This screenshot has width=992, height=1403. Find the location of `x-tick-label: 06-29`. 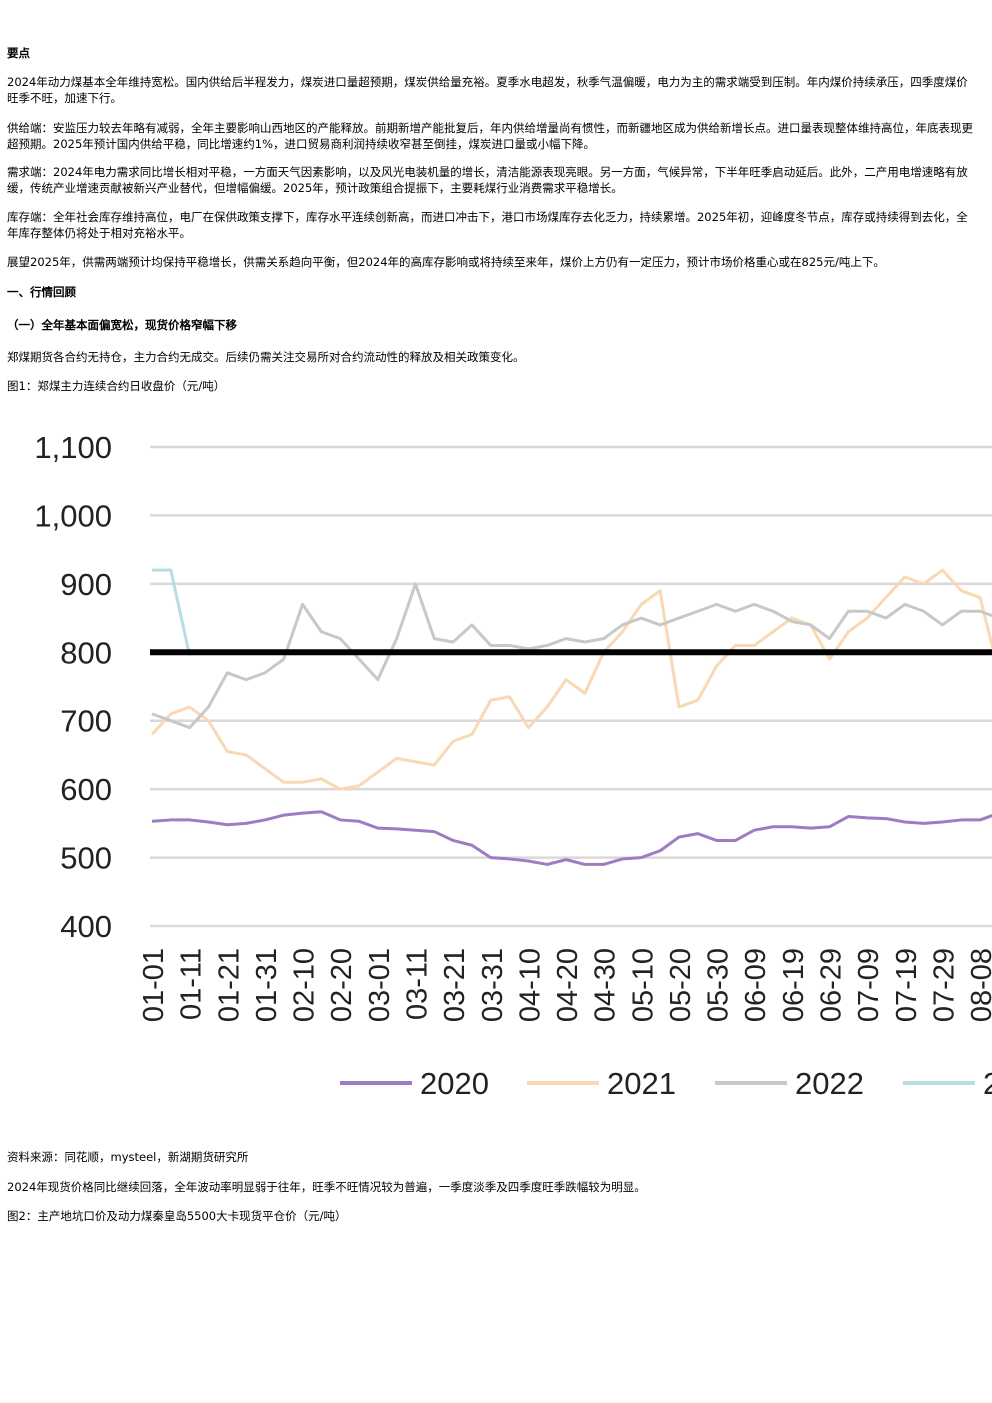

x-tick-label: 06-29 is located at coordinates (832, 985).